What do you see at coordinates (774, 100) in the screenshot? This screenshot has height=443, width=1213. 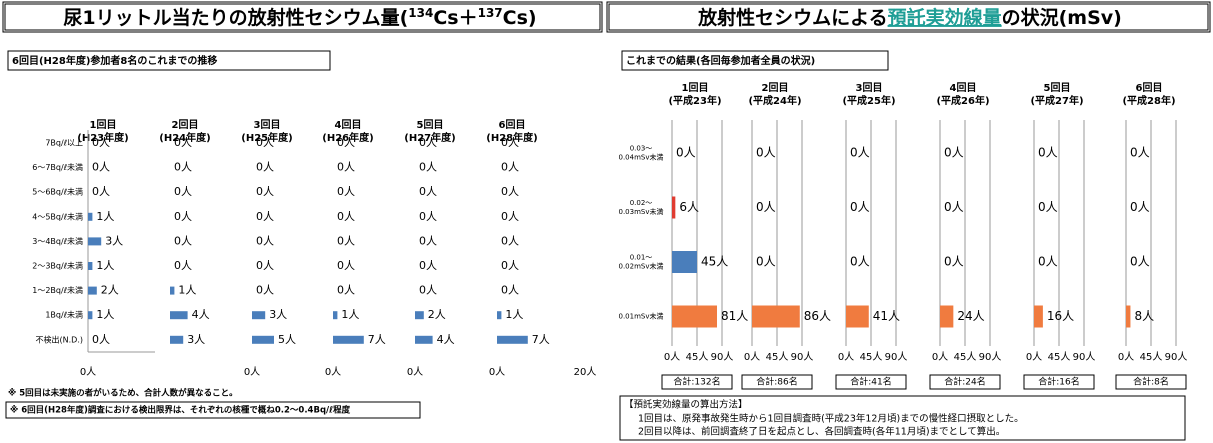 I see `panel-subtitle: (平成24年)` at bounding box center [774, 100].